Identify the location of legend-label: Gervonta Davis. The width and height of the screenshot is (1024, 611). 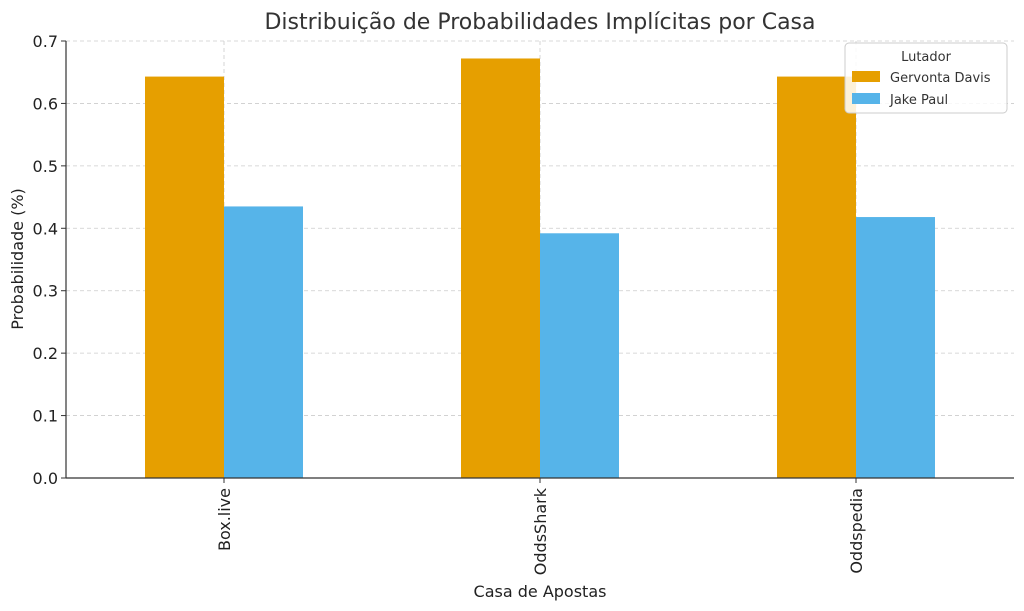
(940, 78).